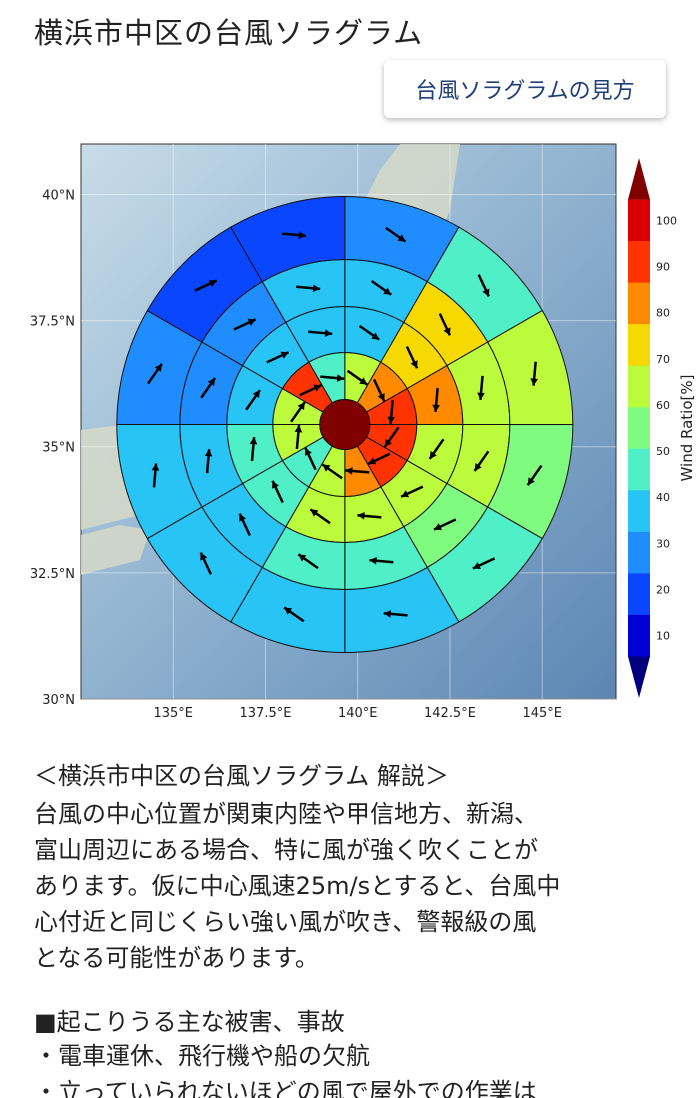  Describe the element at coordinates (285, 922) in the screenshot. I see `commentary-line: 心付近と同じくらい強い風が吹き、警報級の風` at that location.